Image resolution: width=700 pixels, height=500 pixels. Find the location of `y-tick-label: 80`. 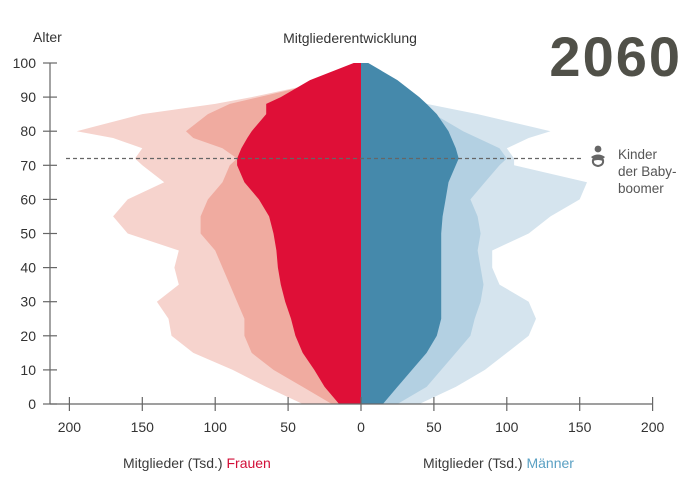

y-tick-label: 80 is located at coordinates (28, 131).